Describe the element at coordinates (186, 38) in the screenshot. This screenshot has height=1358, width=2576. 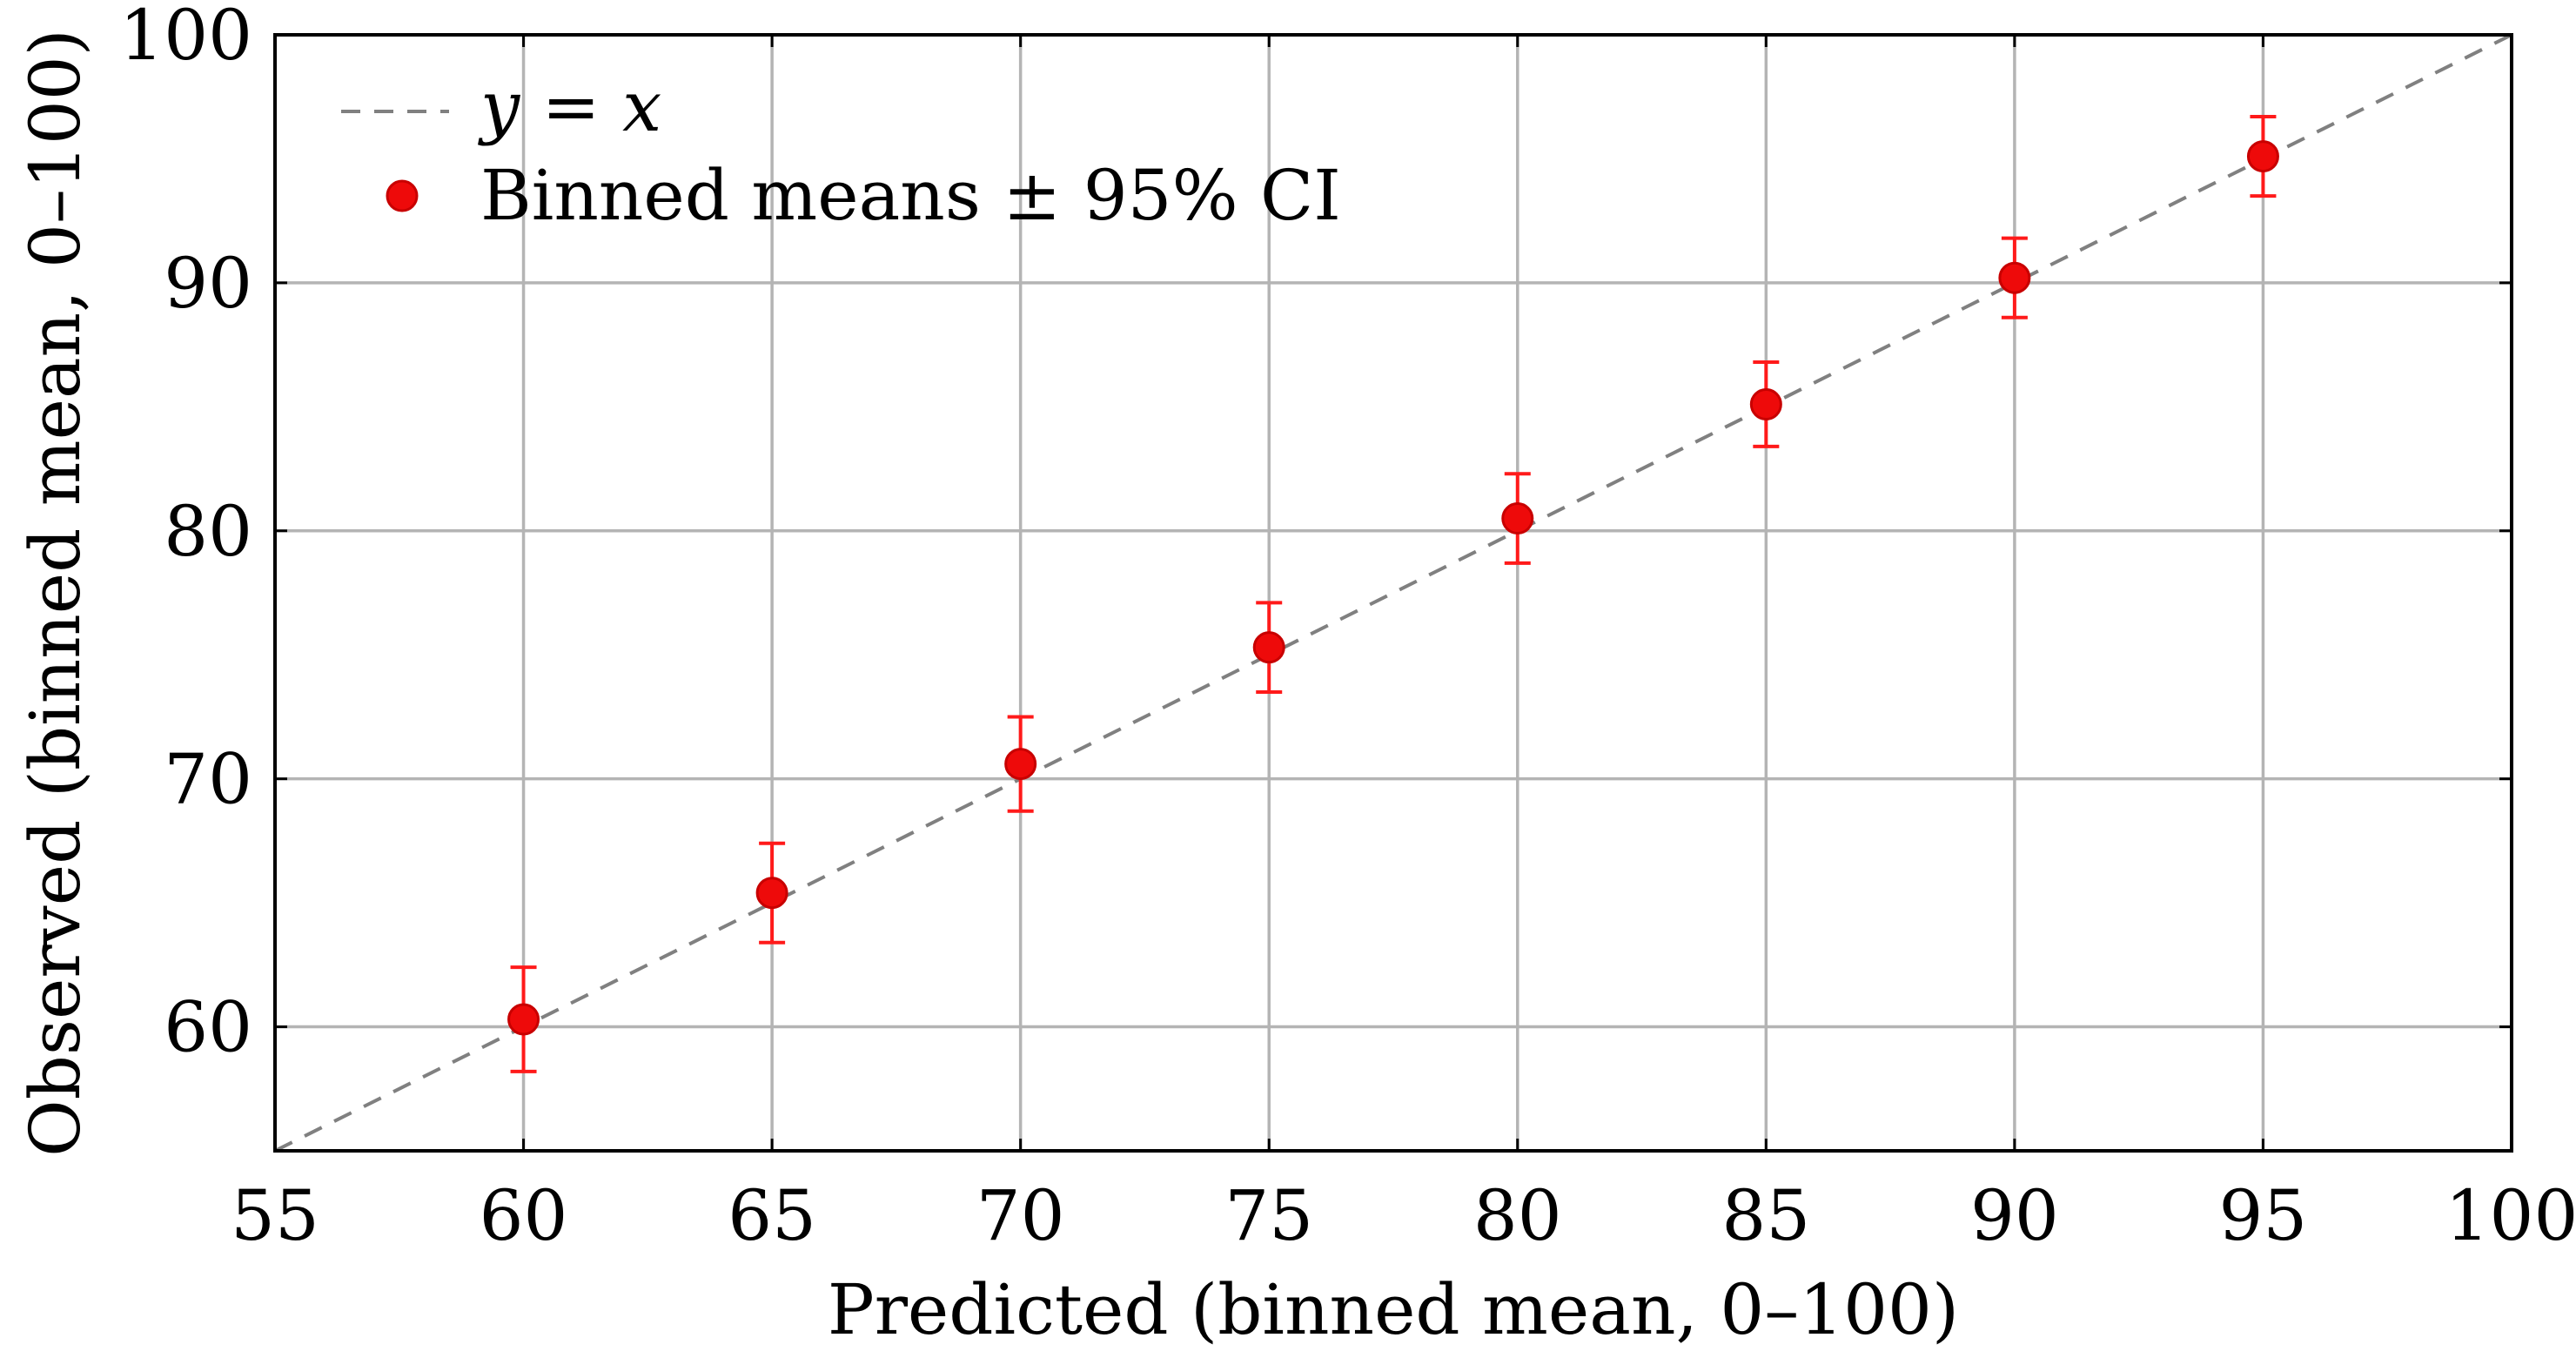
I see `y-tick-label: 100` at that location.